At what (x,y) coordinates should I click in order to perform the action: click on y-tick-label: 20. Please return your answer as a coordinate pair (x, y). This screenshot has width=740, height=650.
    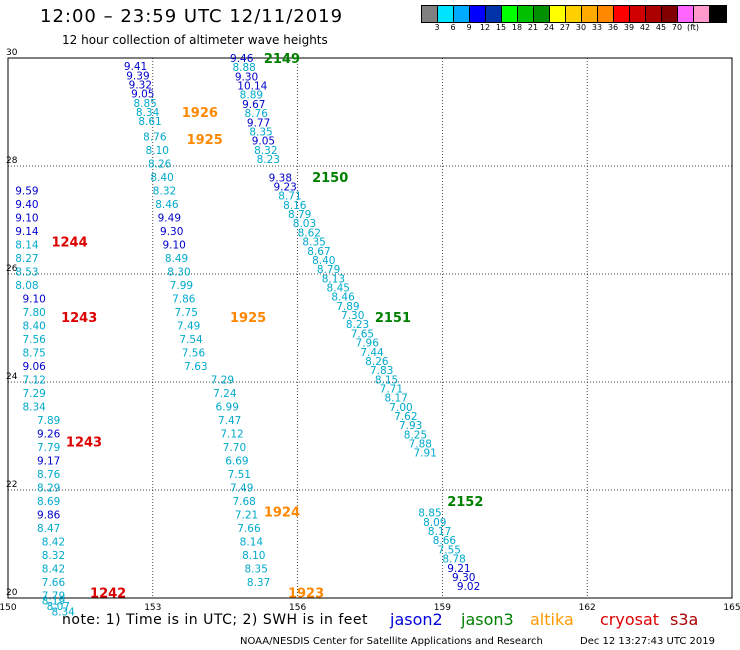
    Looking at the image, I should click on (12, 593).